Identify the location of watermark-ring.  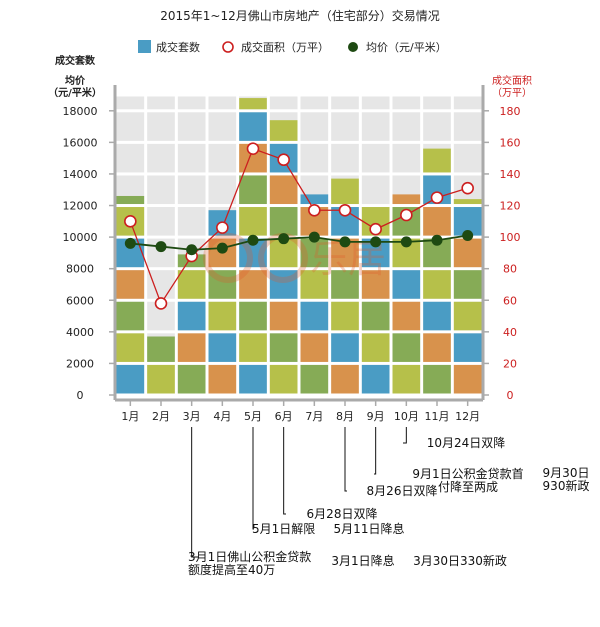
(228, 258).